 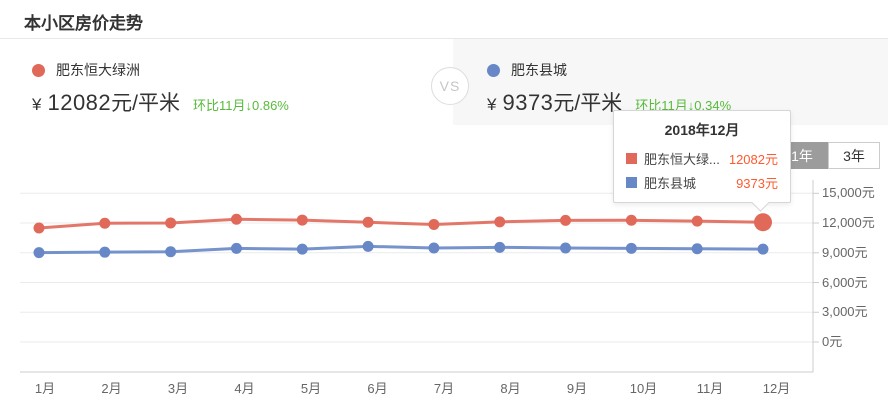 What do you see at coordinates (79, 102) in the screenshot?
I see `community-price: 12082` at bounding box center [79, 102].